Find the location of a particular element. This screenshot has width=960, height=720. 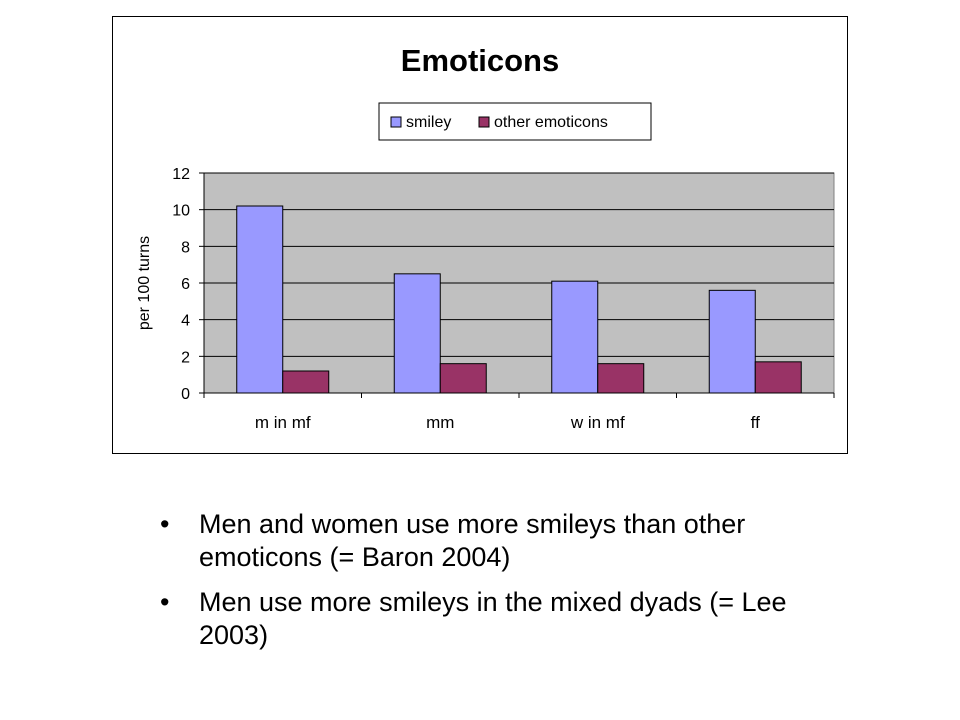

x-tick-label: mm is located at coordinates (440, 422).